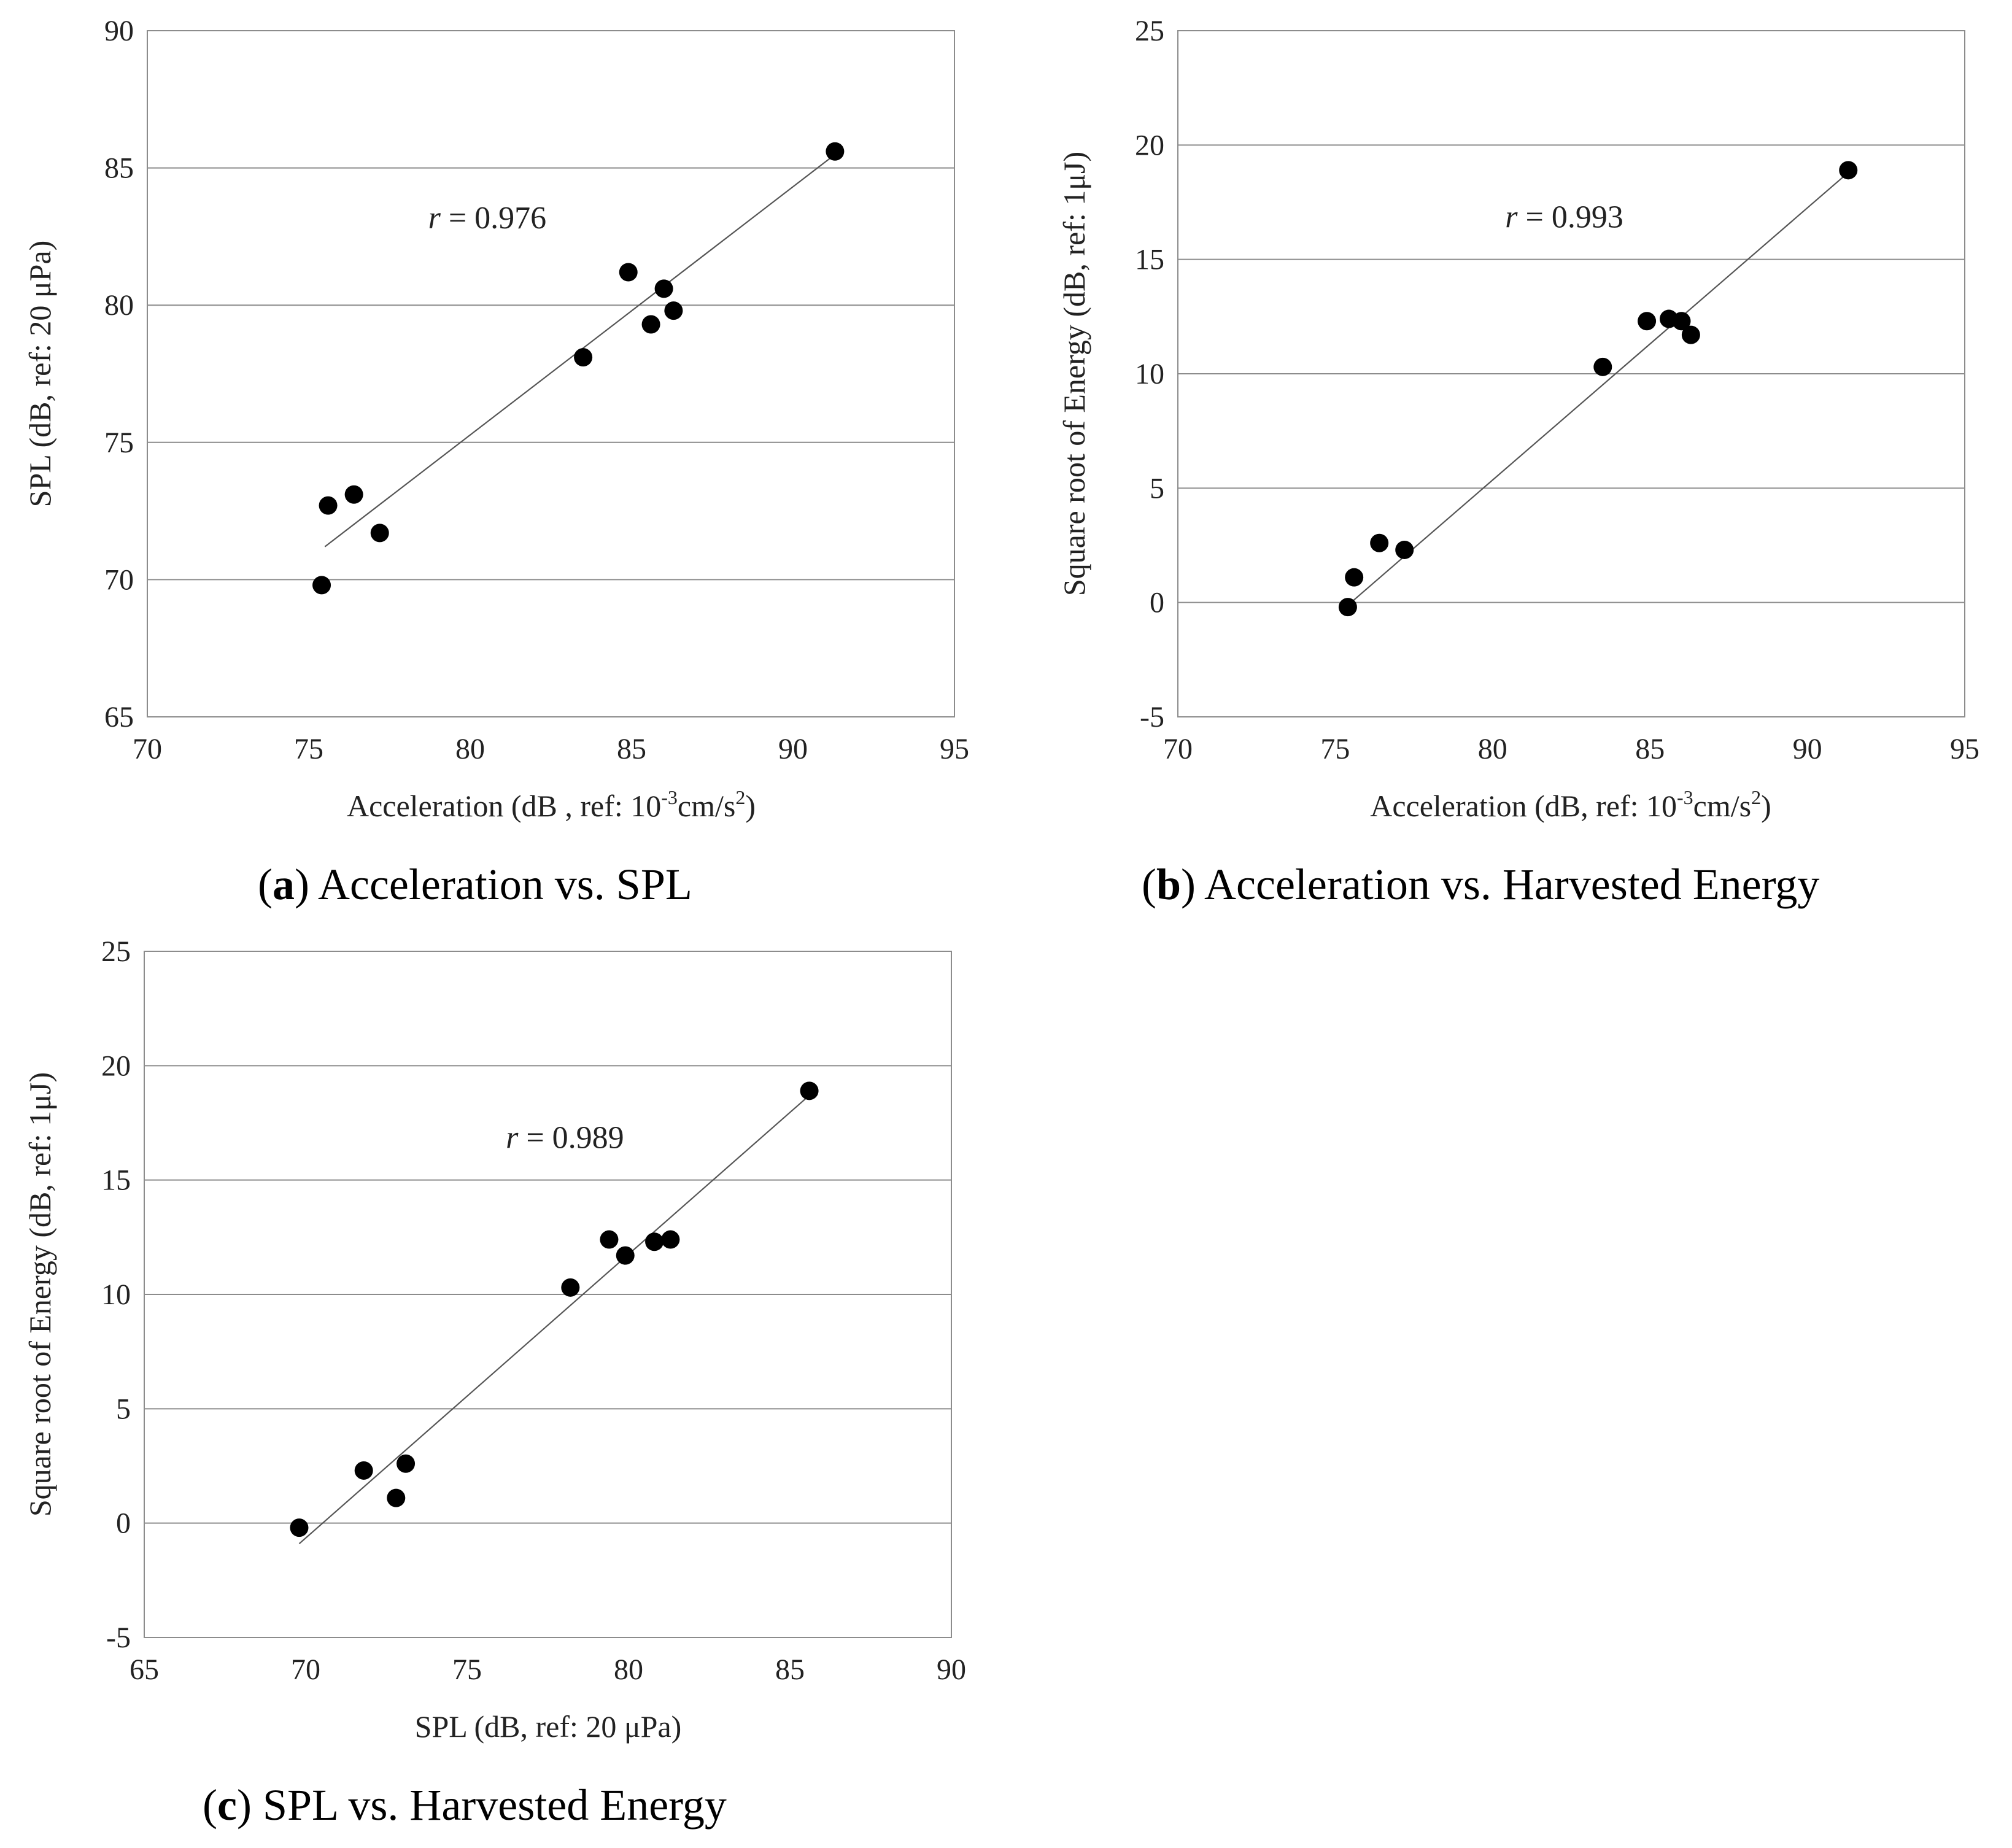  I want to click on chart-b-ytick-label: 0, so click(1157, 603).